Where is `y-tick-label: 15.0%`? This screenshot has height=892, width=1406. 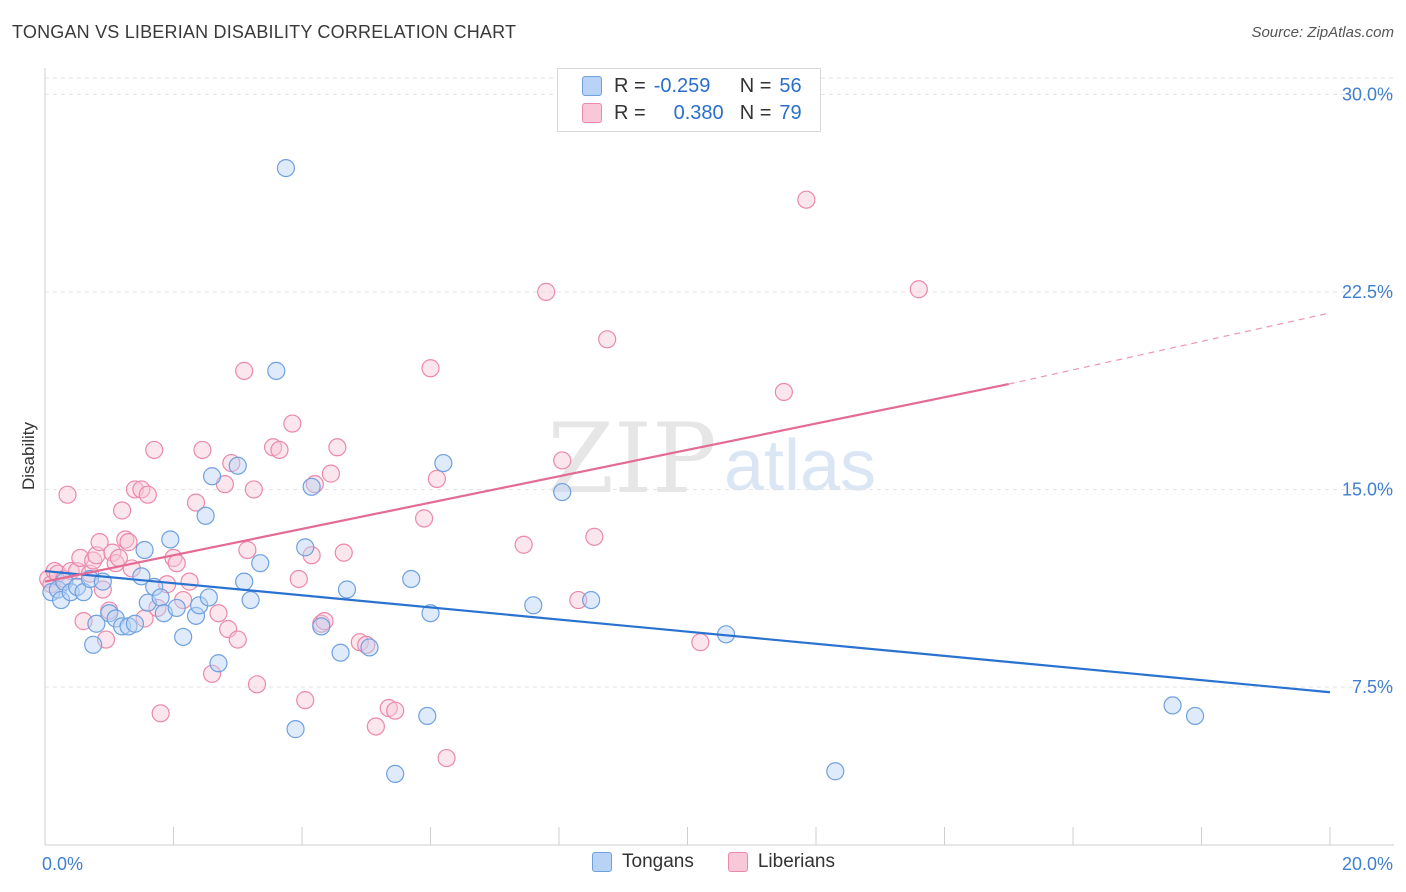 y-tick-label: 15.0% is located at coordinates (1367, 489).